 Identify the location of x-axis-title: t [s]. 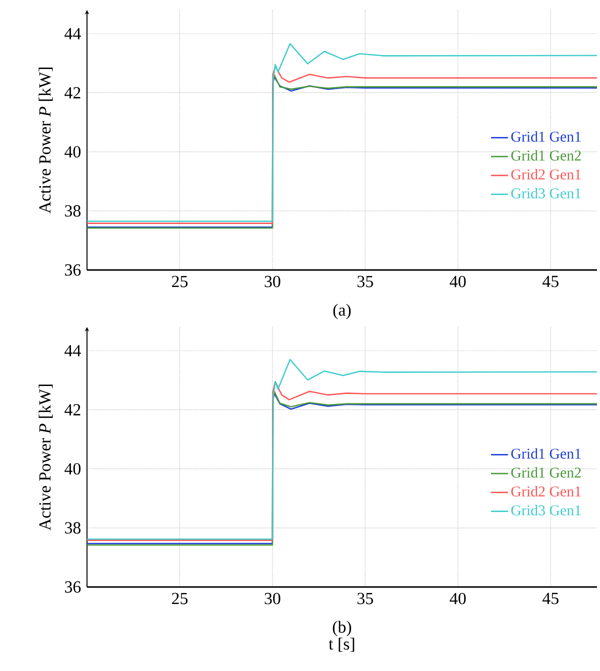
(341, 645).